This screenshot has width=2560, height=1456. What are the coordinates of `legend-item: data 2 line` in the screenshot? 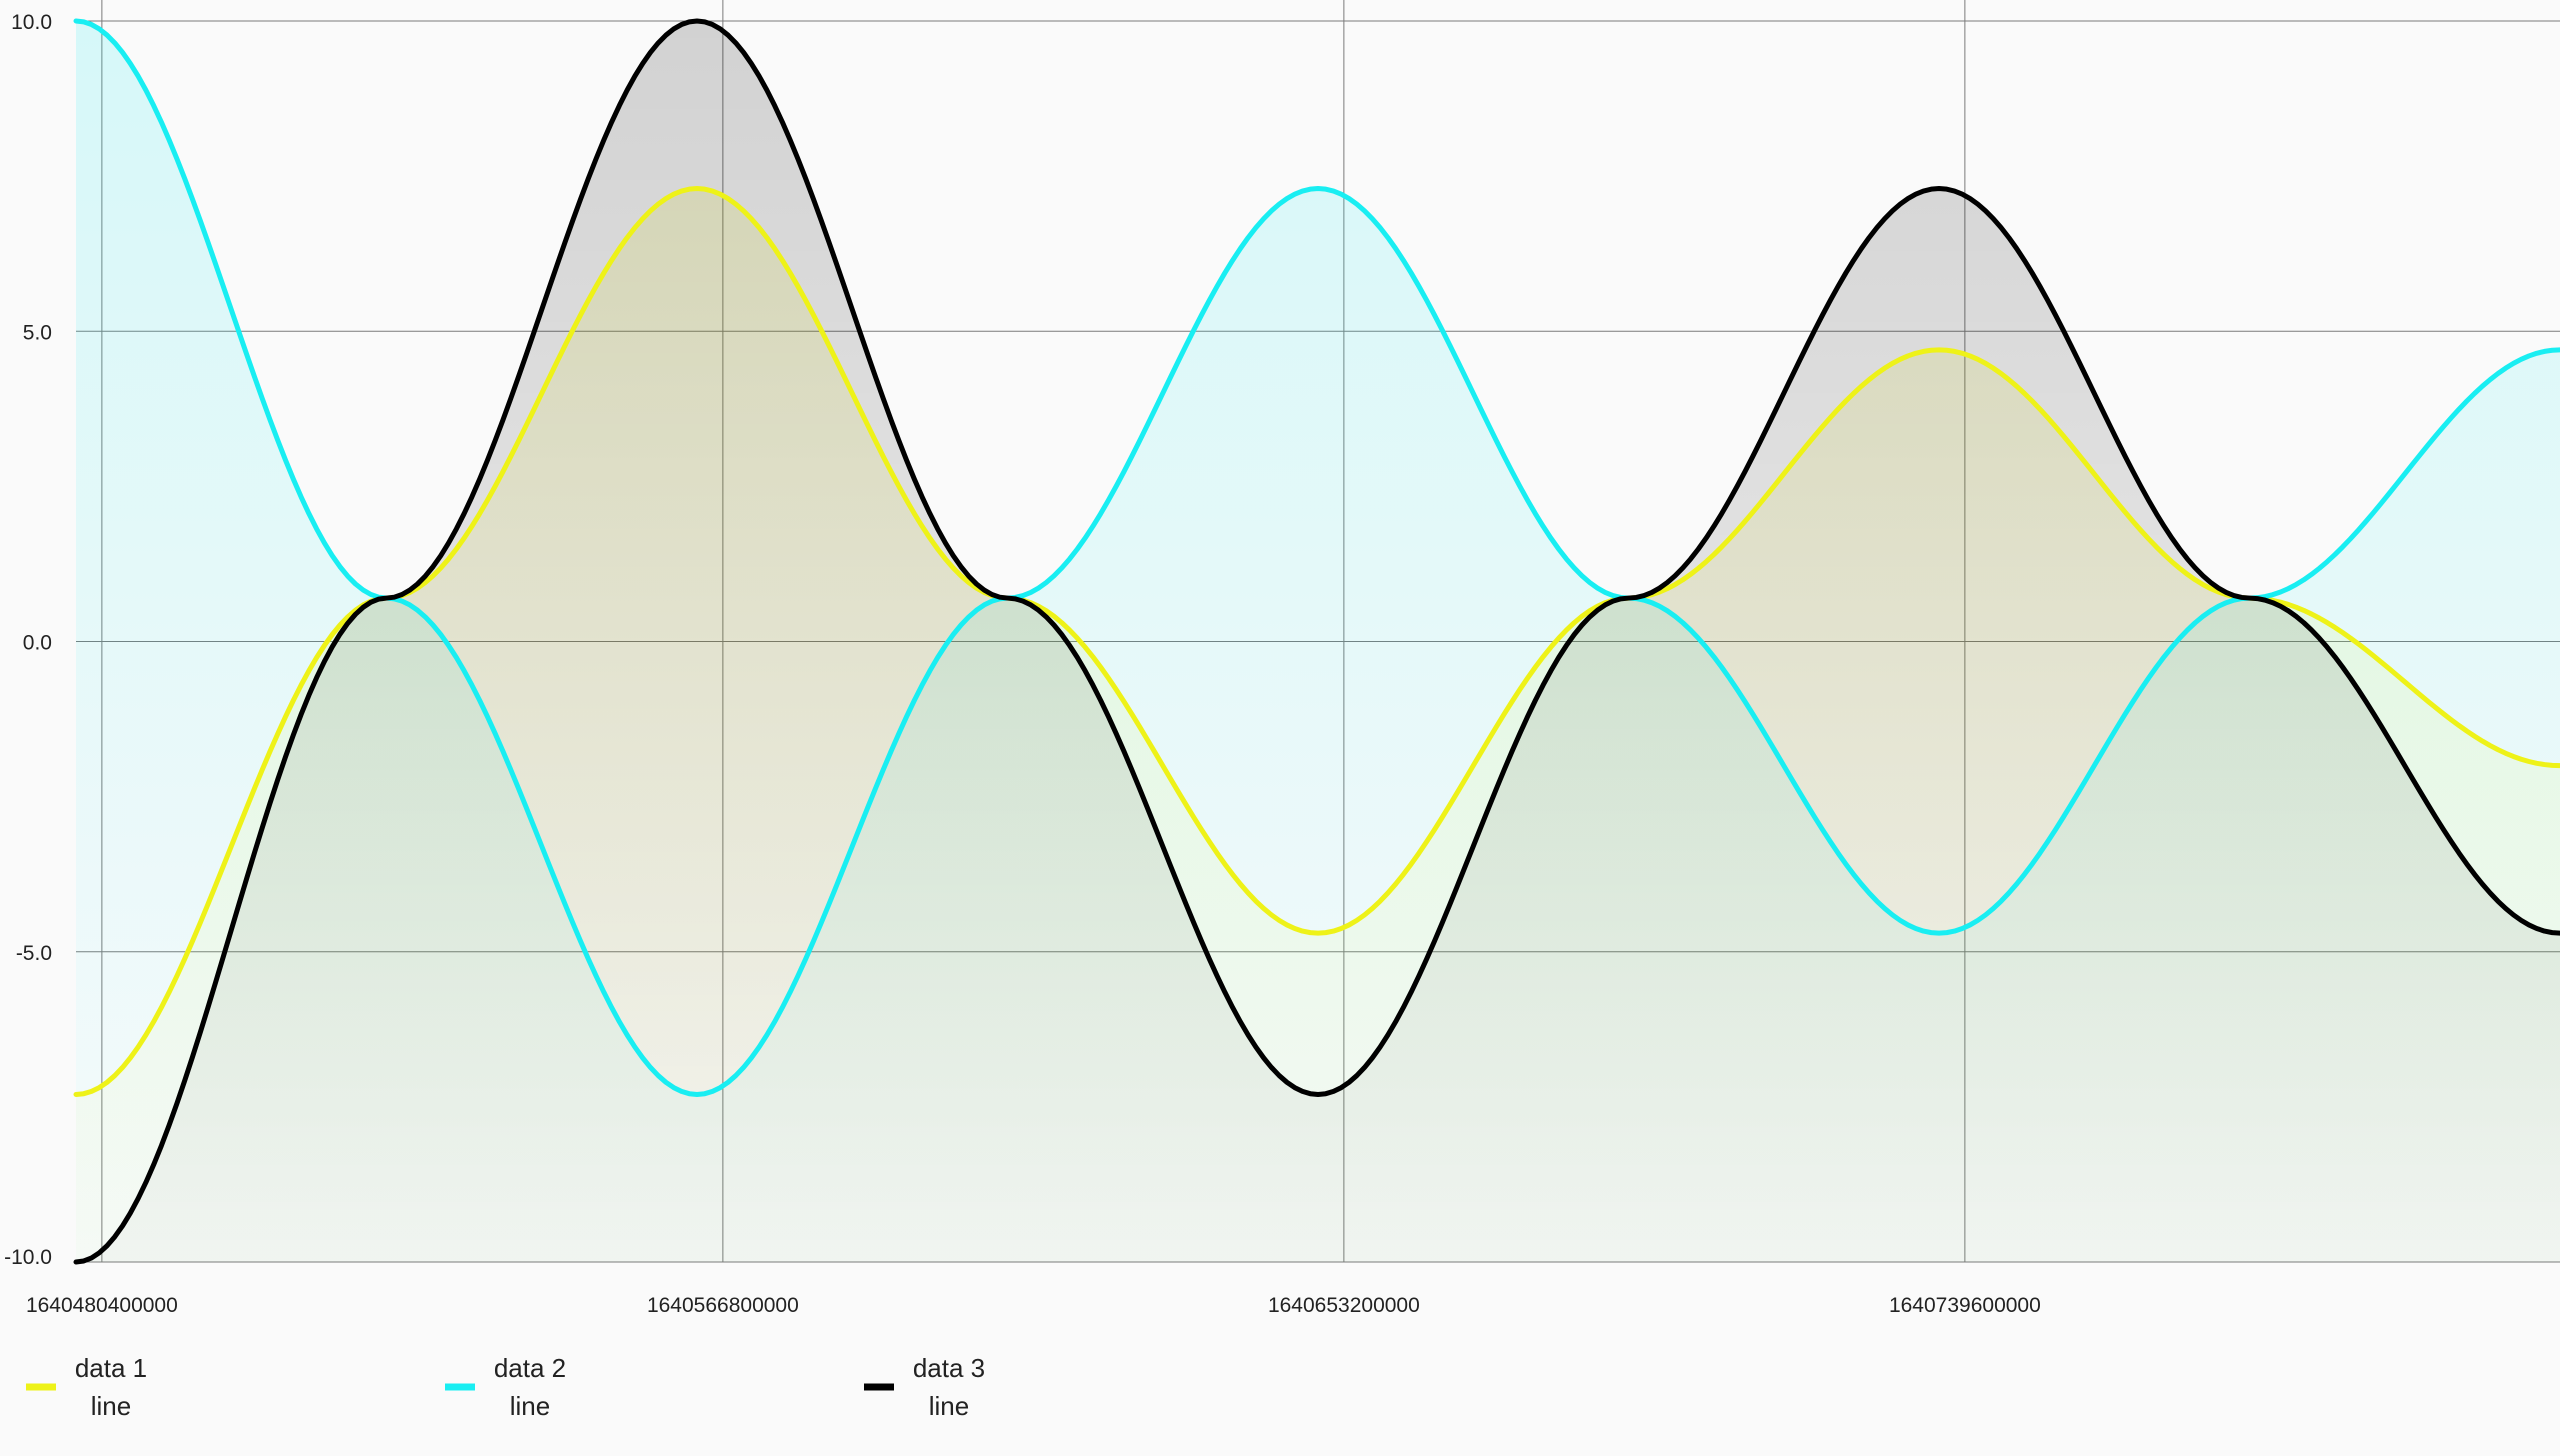 It's located at (505, 1387).